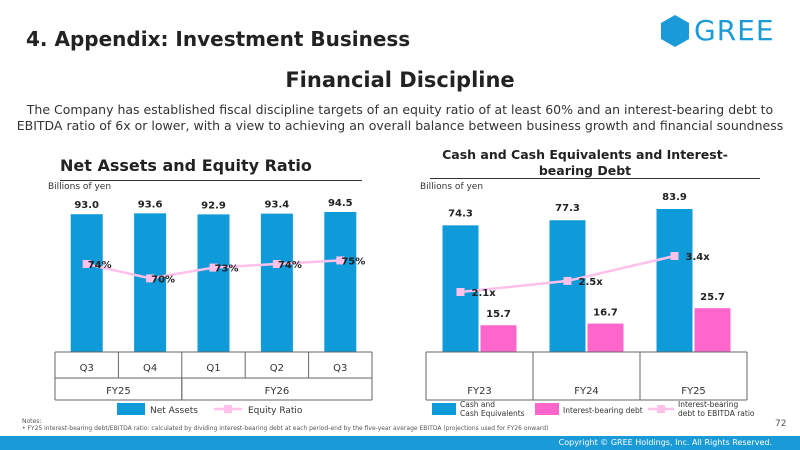 This screenshot has height=450, width=800. I want to click on net-assets-value-label: 92.9, so click(213, 205).